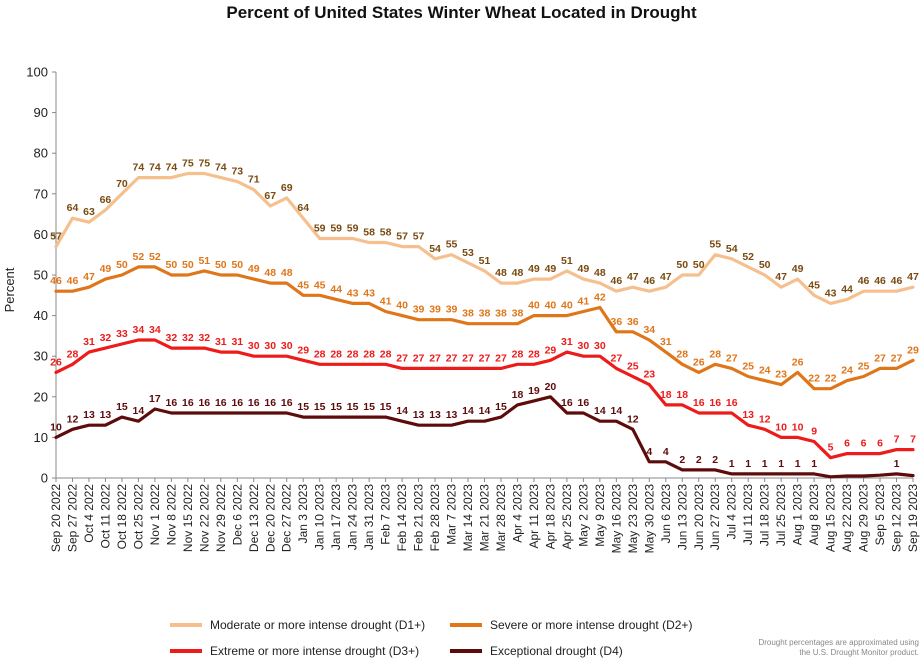  I want to click on y-tick-label: 80, so click(41, 153).